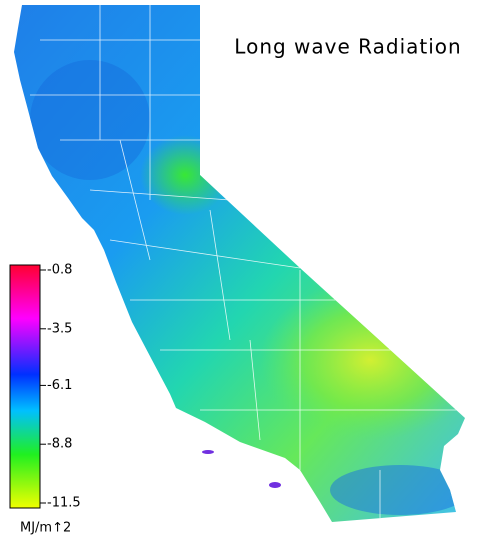 This screenshot has width=500, height=550. What do you see at coordinates (25, 386) in the screenshot?
I see `colorbar` at bounding box center [25, 386].